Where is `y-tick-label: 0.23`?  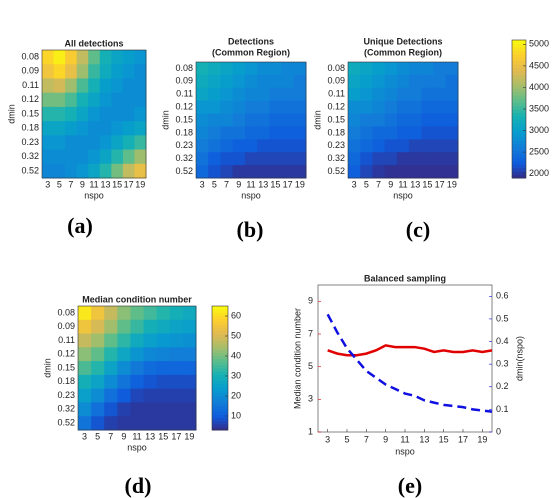
y-tick-label: 0.23 is located at coordinates (30, 142).